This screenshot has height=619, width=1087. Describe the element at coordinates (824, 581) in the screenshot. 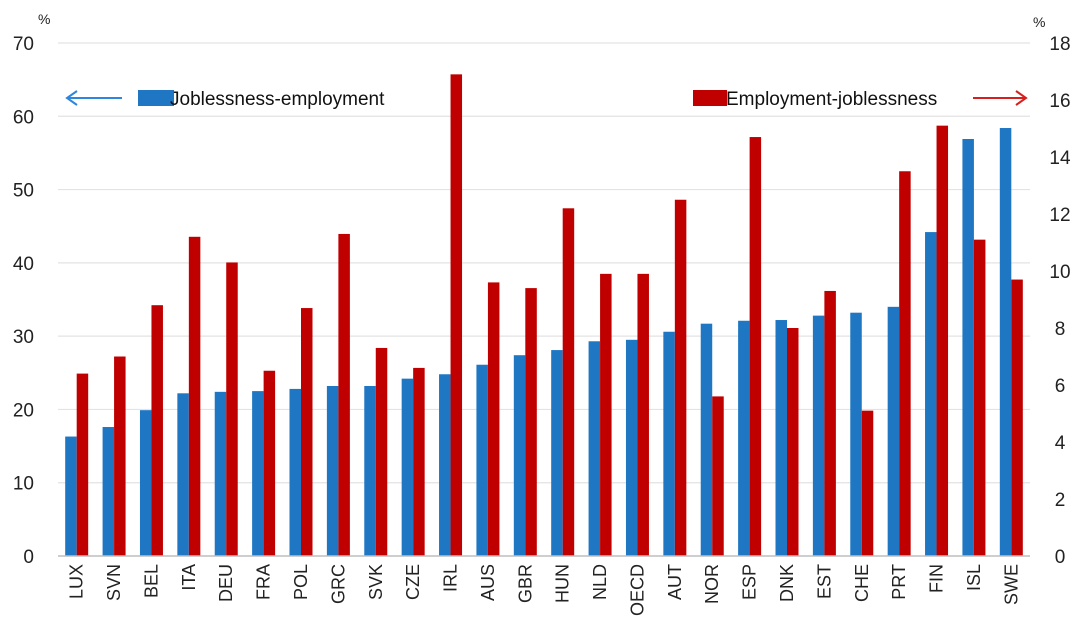

I see `category-label: EST` at that location.